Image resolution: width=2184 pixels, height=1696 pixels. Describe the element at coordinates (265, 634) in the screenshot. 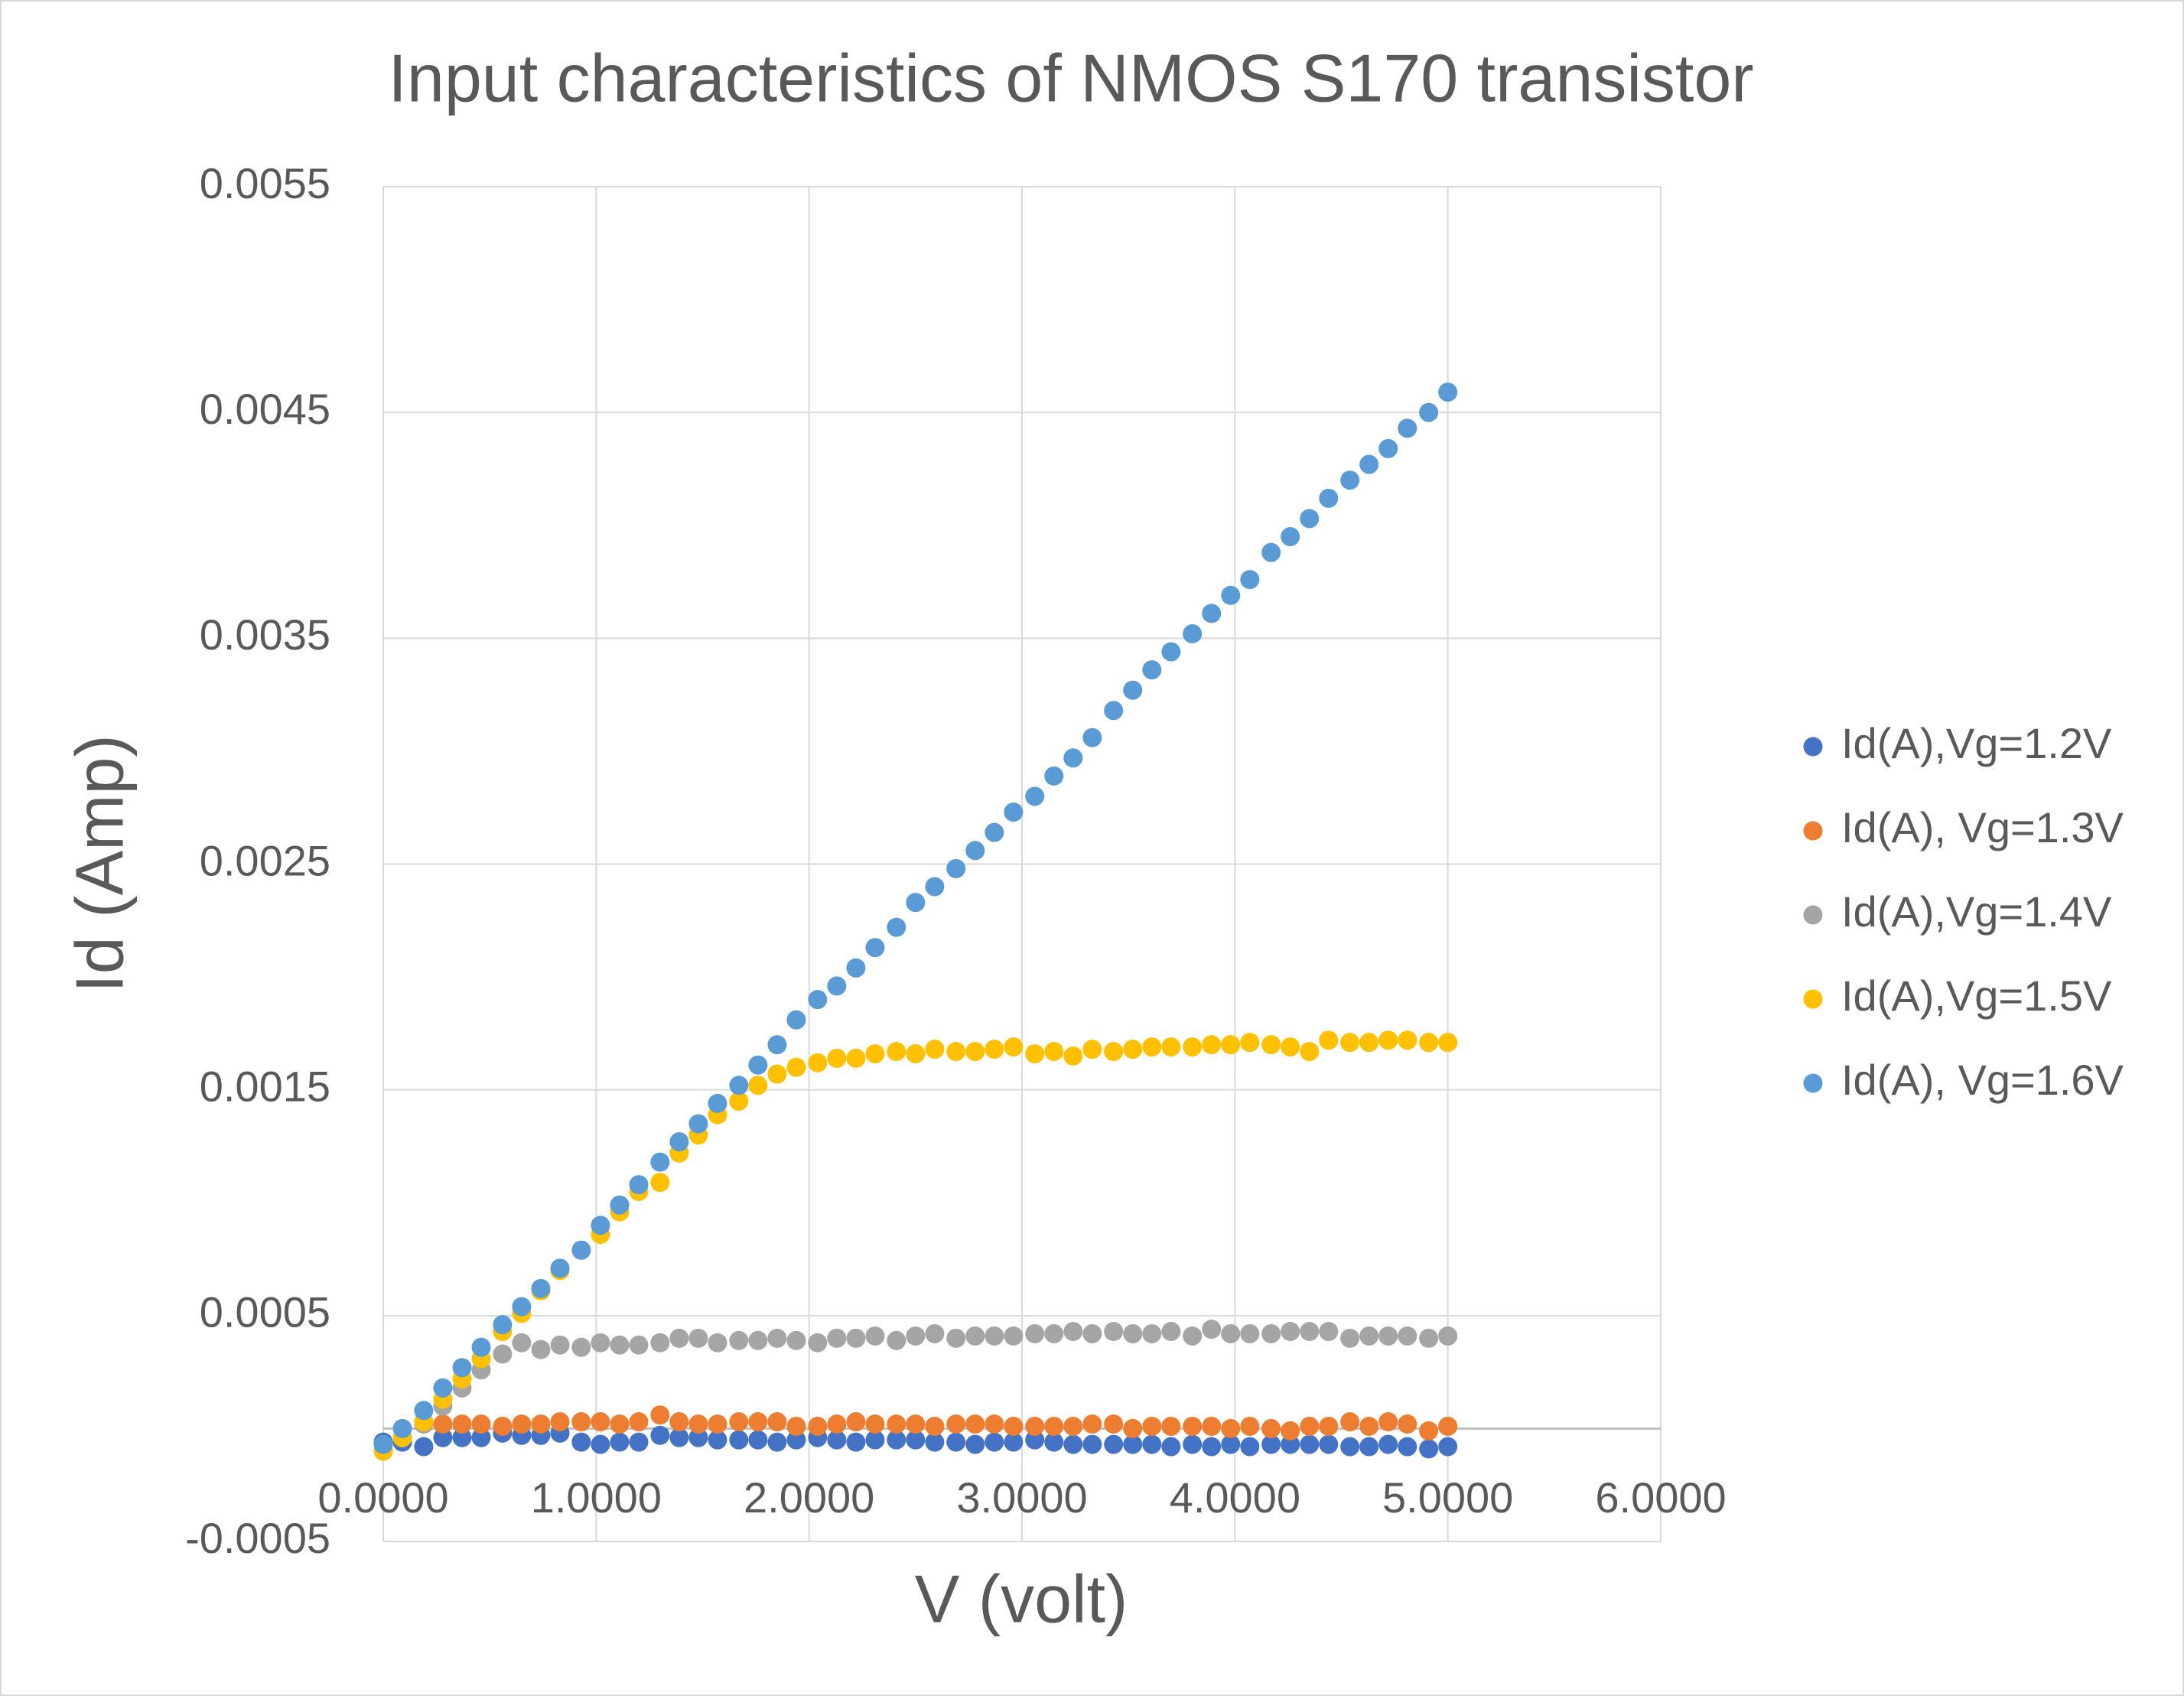

I see `y-tick-label: 0.0035` at that location.